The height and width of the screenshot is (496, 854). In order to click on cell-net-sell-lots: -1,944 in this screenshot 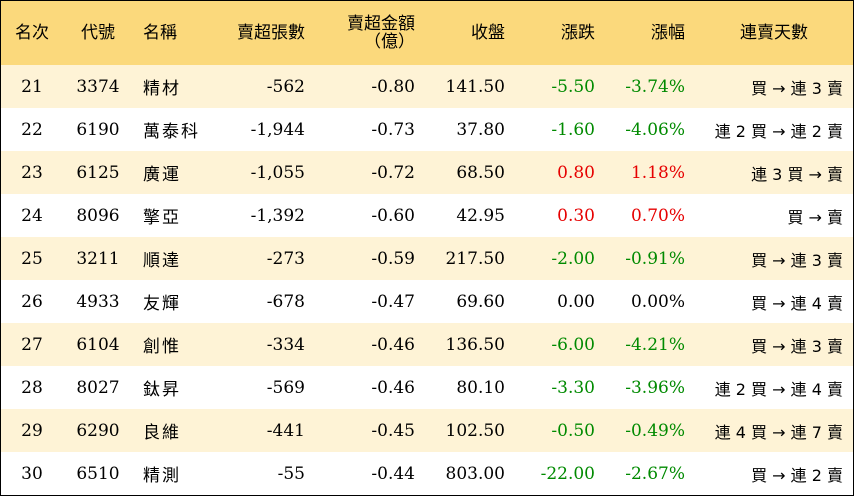, I will do `click(277, 129)`.